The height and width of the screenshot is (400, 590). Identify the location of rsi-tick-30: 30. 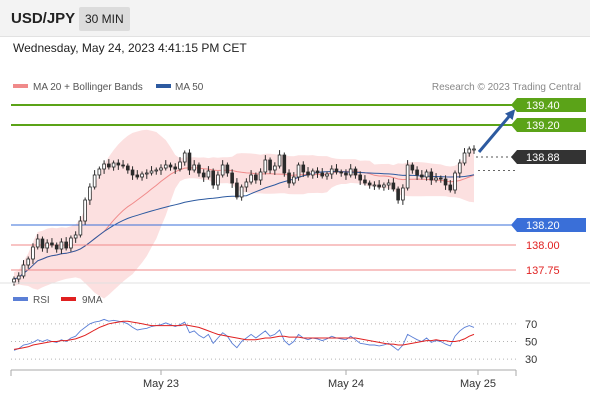
(531, 360).